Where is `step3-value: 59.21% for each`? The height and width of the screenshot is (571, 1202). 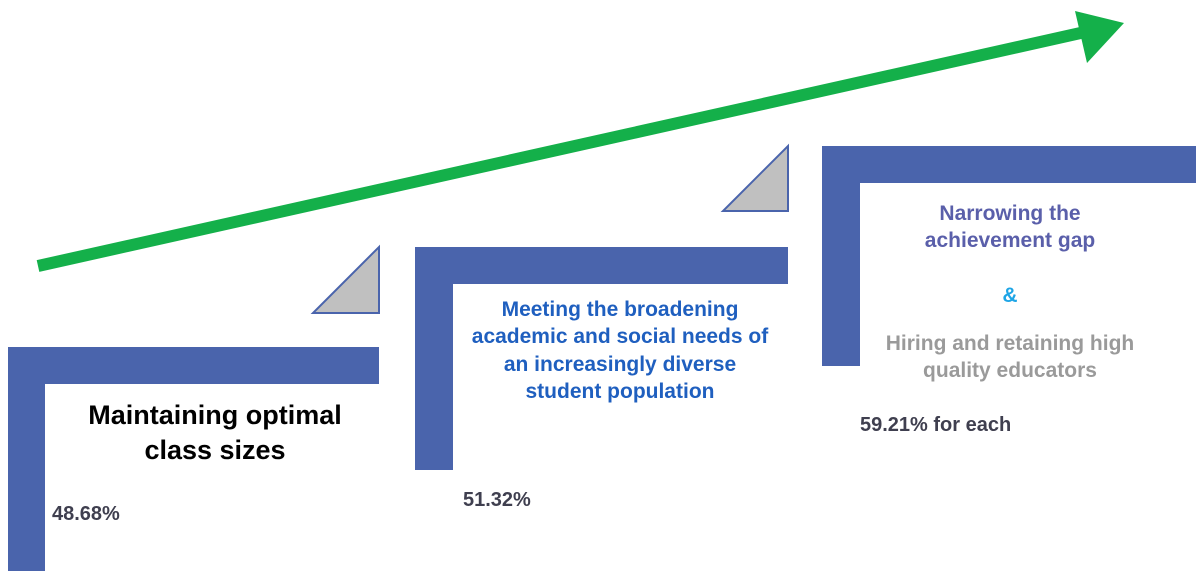 step3-value: 59.21% for each is located at coordinates (936, 425).